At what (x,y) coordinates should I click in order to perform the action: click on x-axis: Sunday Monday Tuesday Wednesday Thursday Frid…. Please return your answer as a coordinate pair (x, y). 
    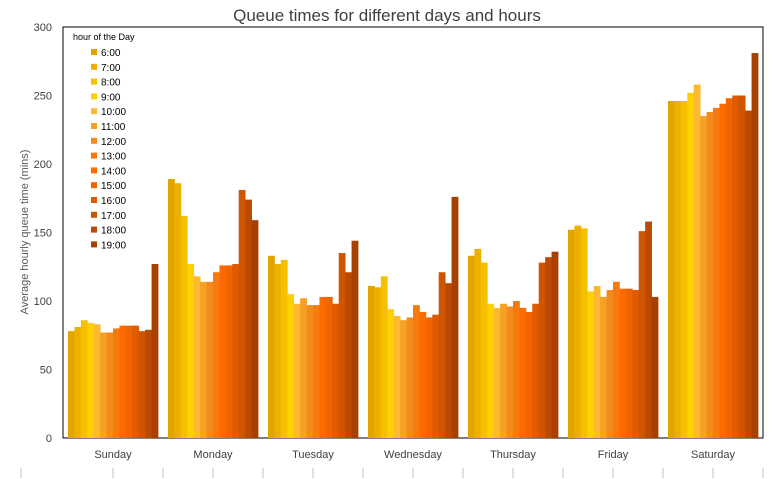
    Looking at the image, I should click on (392, 463).